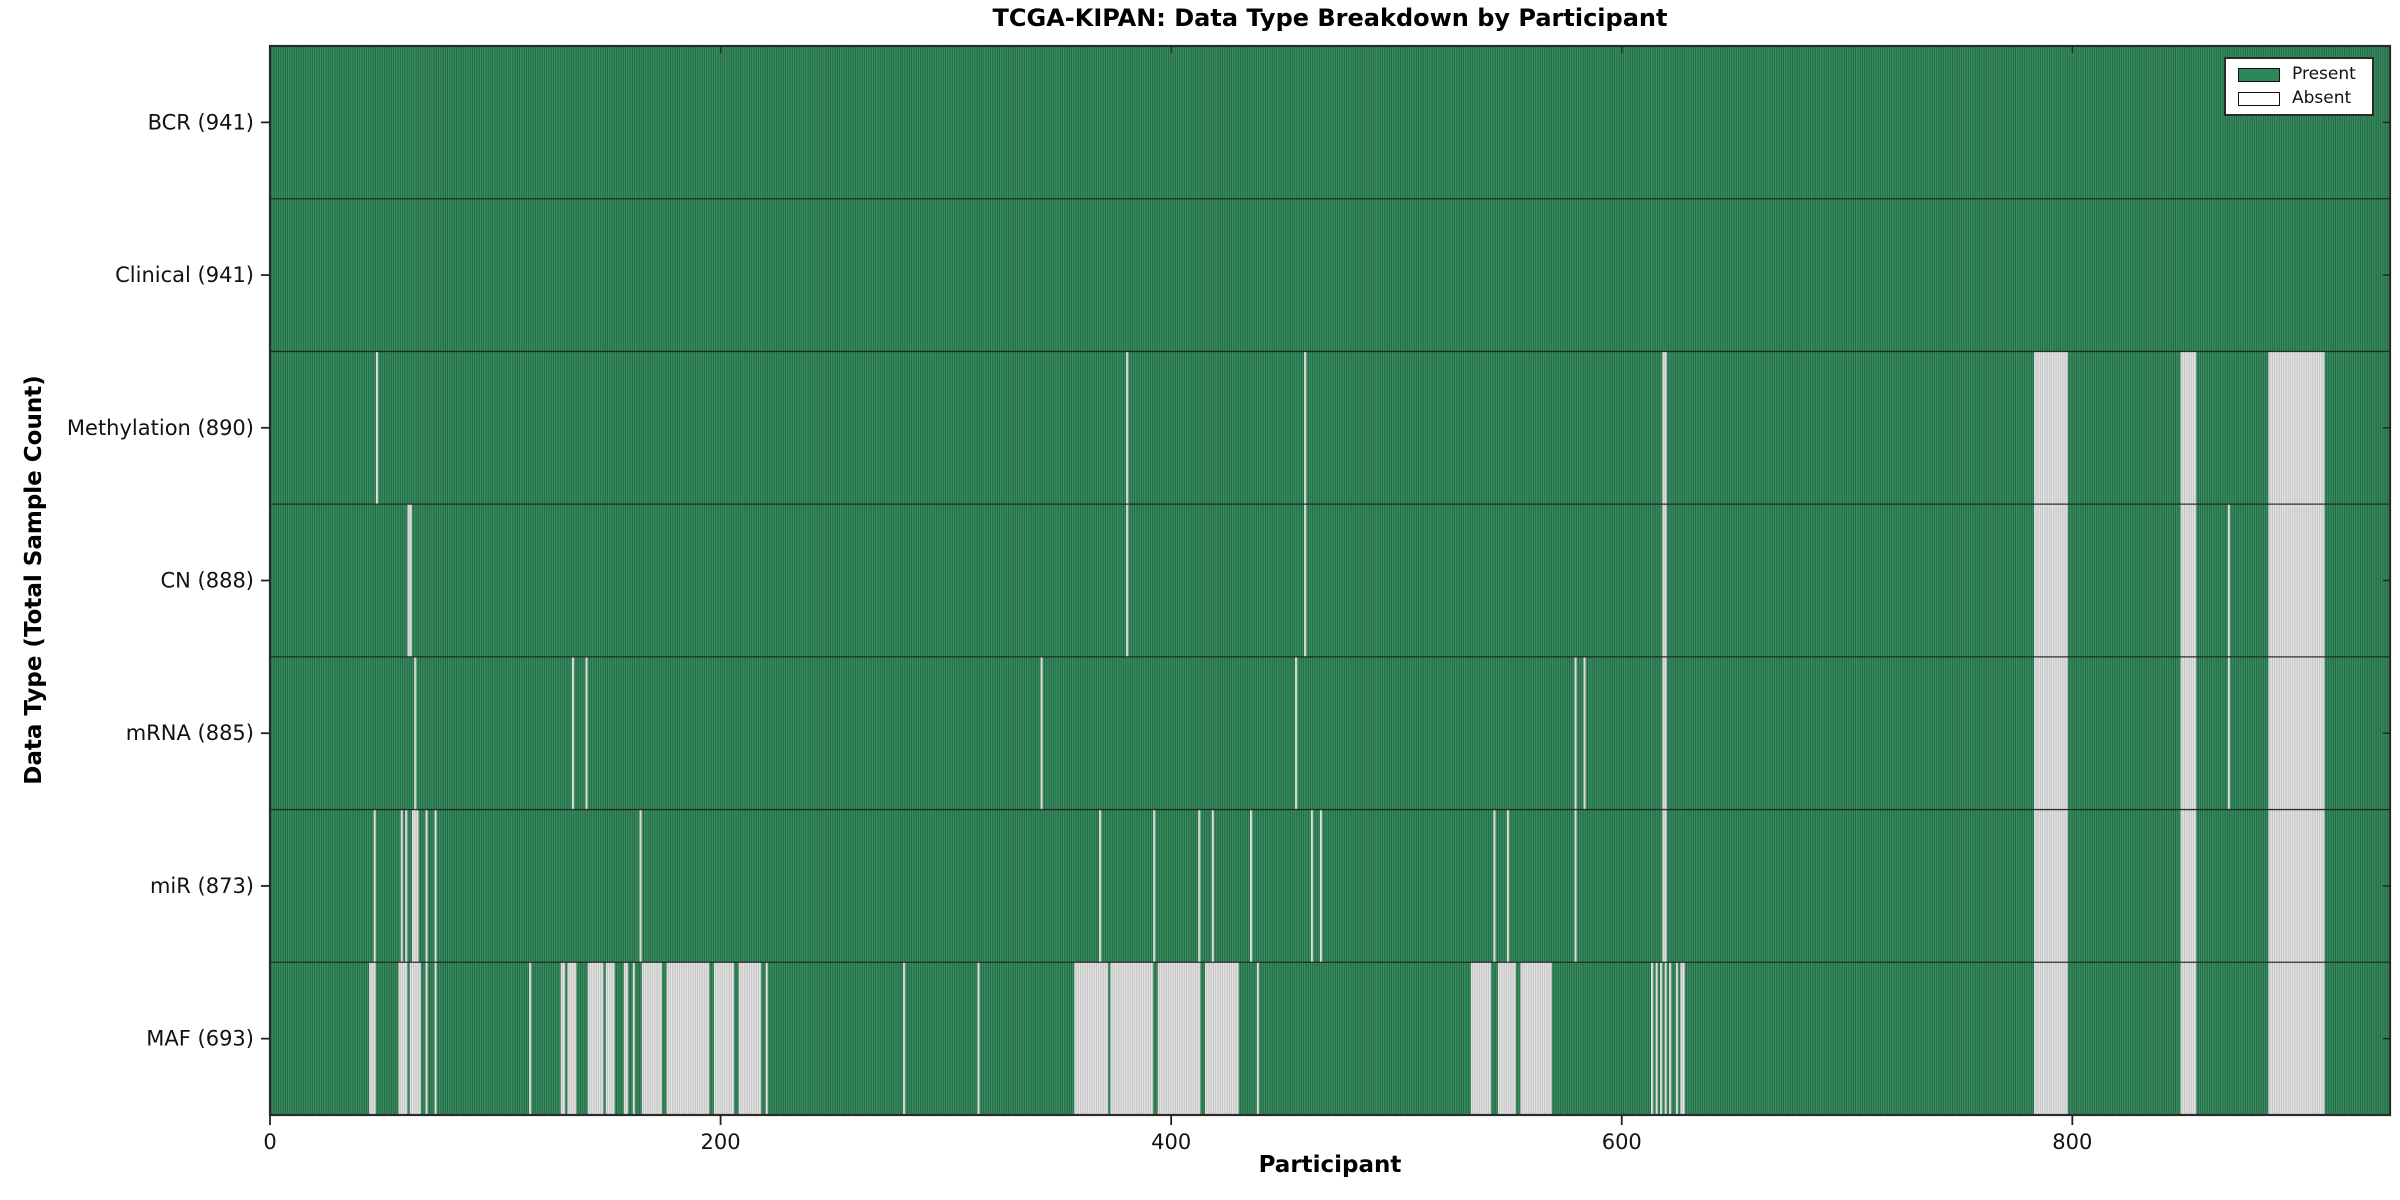  I want to click on y-axis-label: Data Type (Total Sample Count), so click(34, 580).